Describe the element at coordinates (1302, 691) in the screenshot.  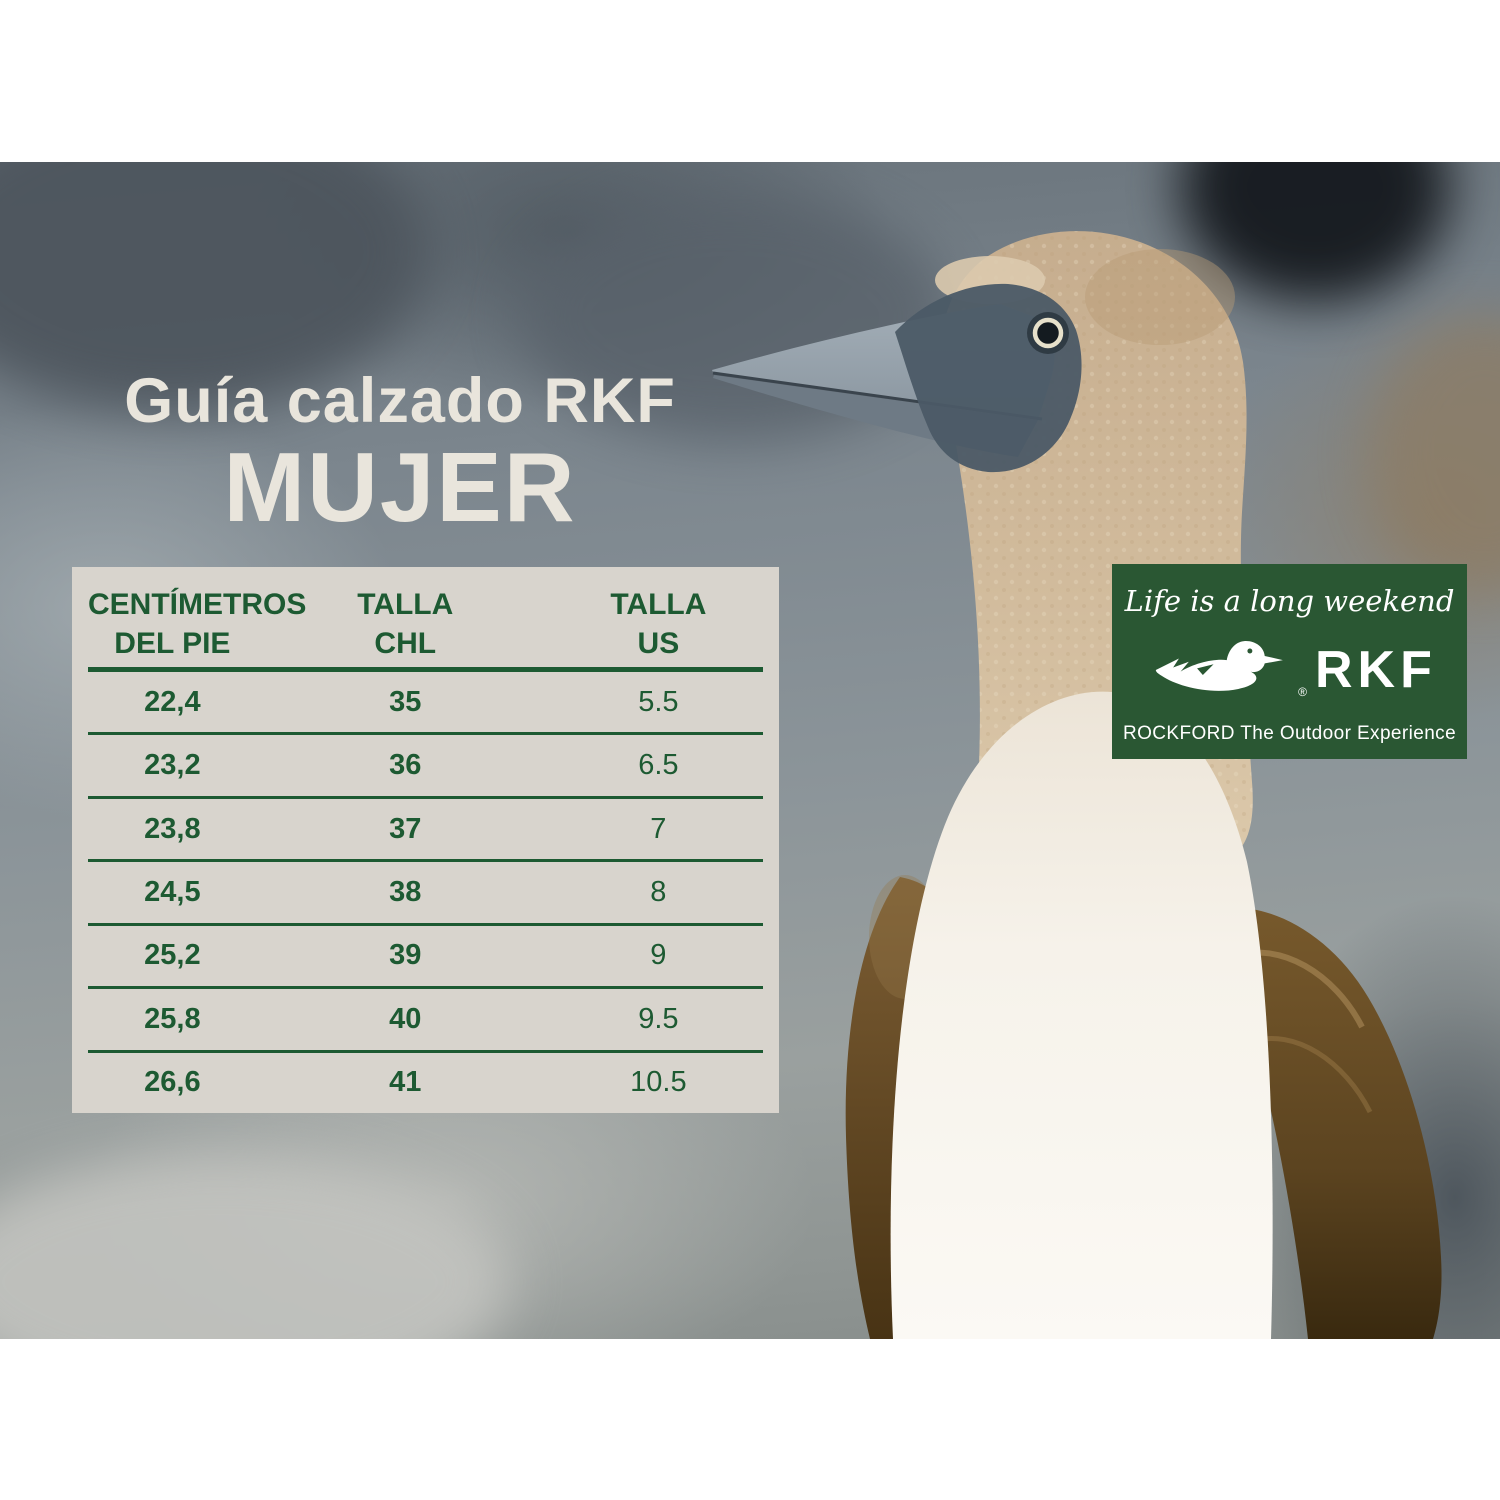
I see `registered-mark: ®` at that location.